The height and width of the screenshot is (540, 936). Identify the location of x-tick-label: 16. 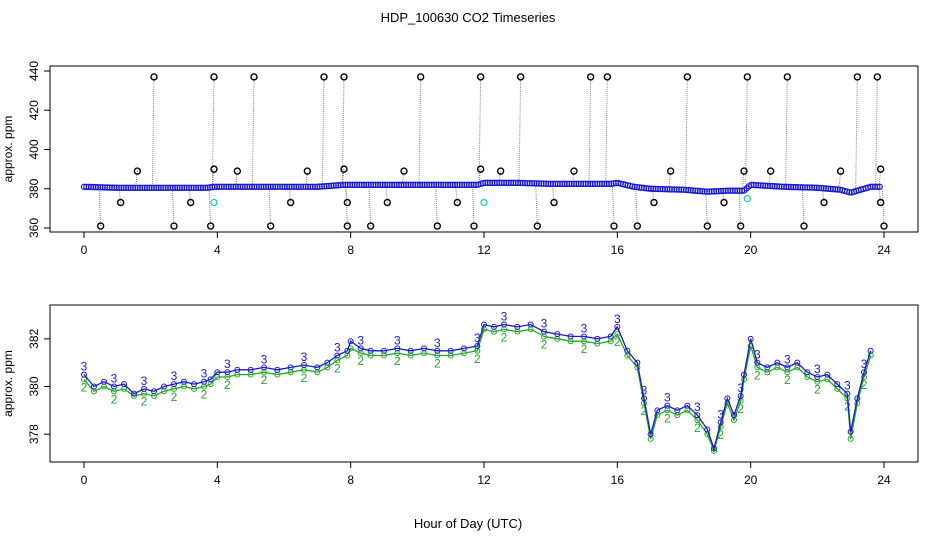
(618, 250).